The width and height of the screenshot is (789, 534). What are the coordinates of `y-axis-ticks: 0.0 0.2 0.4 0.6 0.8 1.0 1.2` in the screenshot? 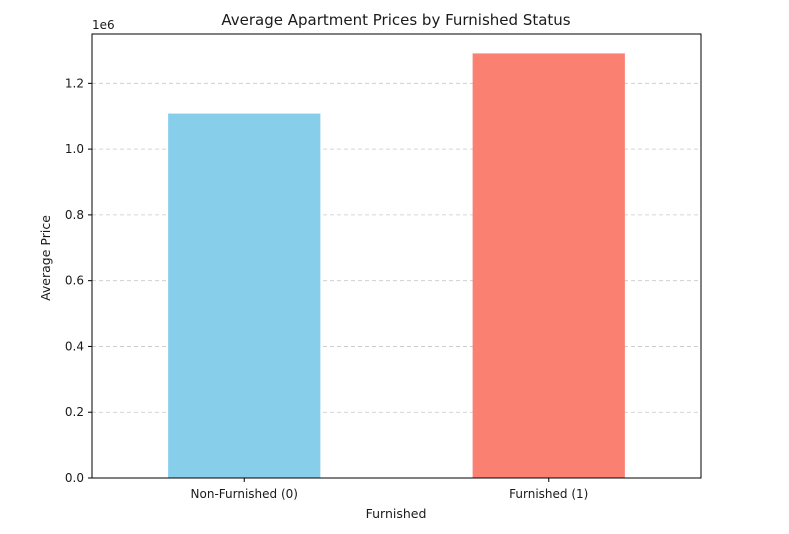 It's located at (78, 280).